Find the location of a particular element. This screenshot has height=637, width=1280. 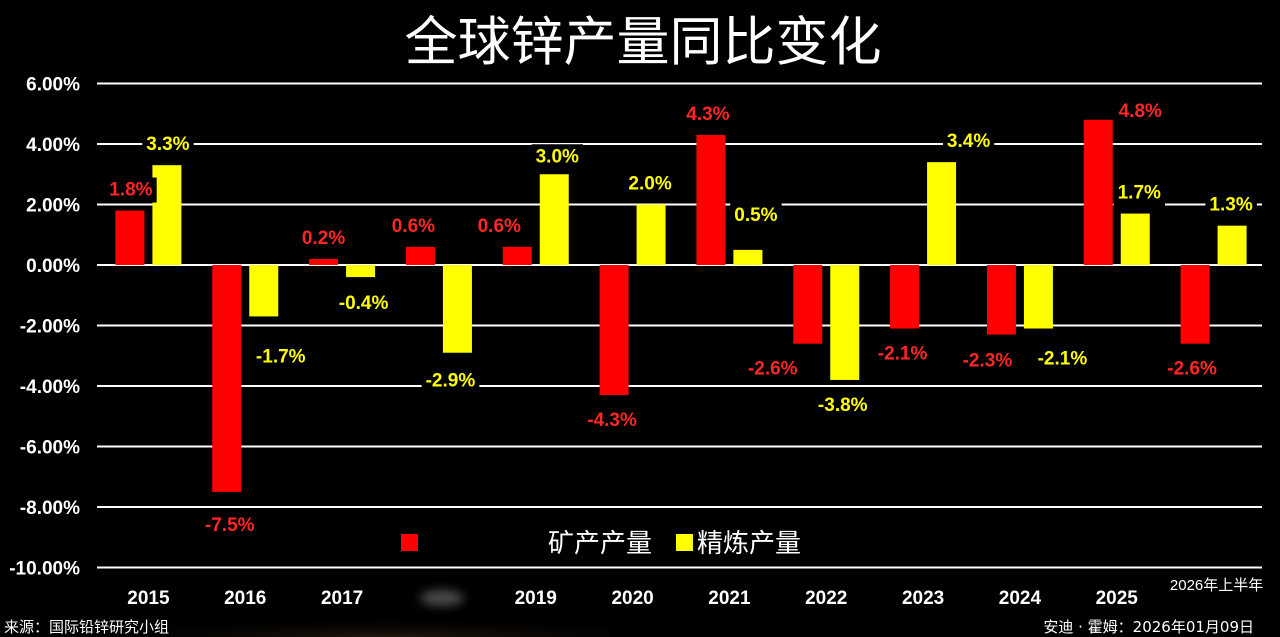

data-label-text: 1.7% is located at coordinates (1139, 193).